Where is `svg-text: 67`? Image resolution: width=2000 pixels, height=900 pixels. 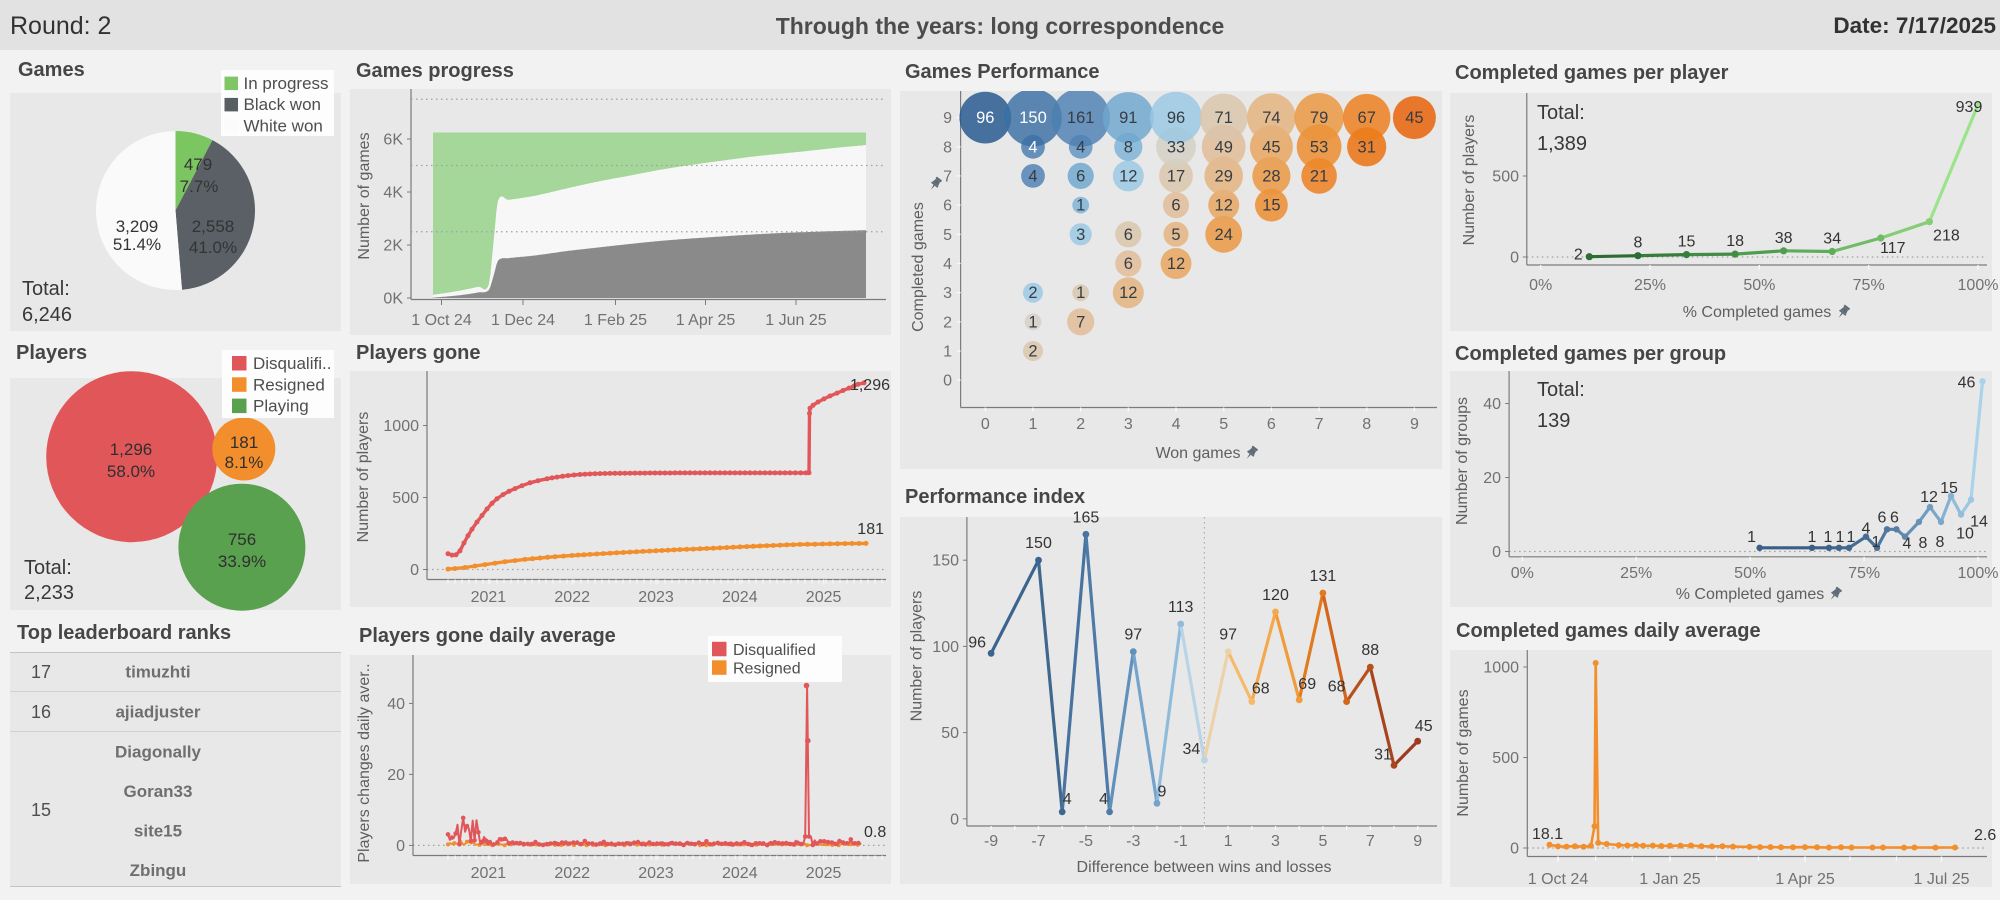 svg-text: 67 is located at coordinates (1367, 118).